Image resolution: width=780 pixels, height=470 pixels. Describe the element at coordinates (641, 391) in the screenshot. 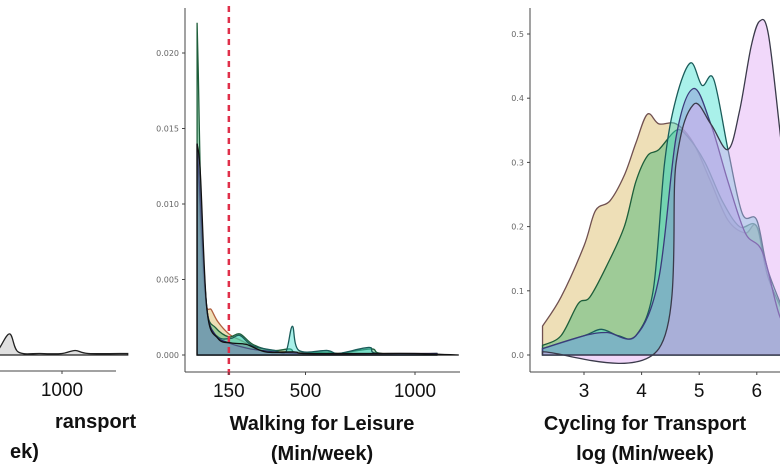

I see `x-tick-label: 4` at that location.